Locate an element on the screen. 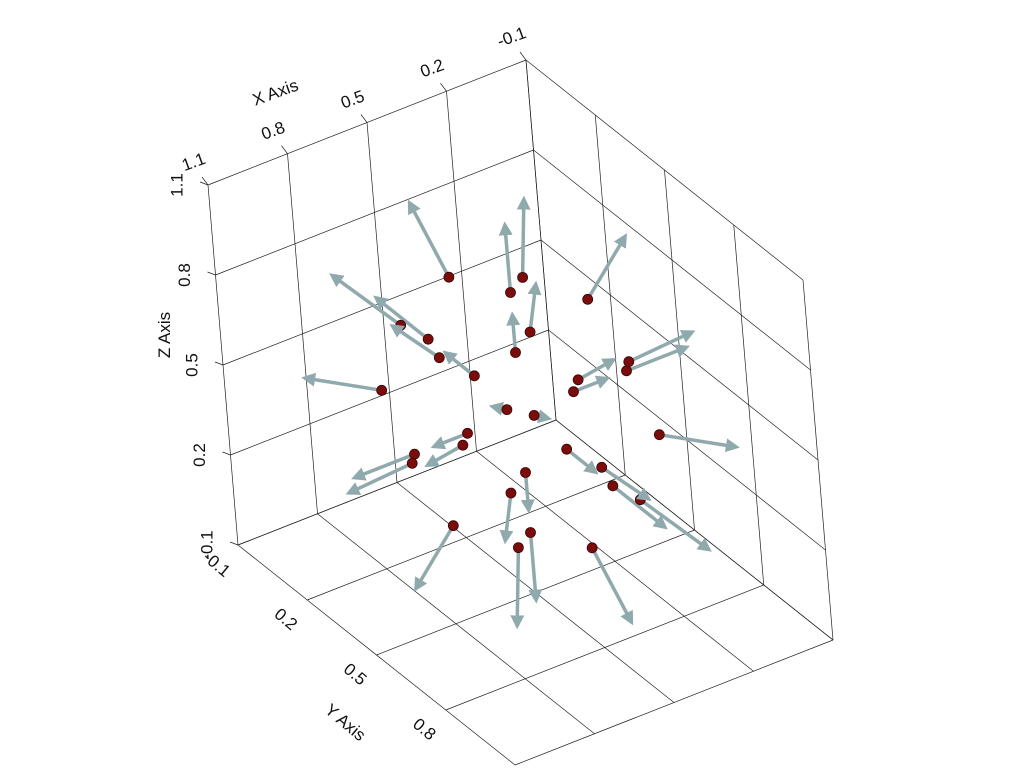 This screenshot has width=1024, height=768. z-axis-title: Z Axis is located at coordinates (164, 335).